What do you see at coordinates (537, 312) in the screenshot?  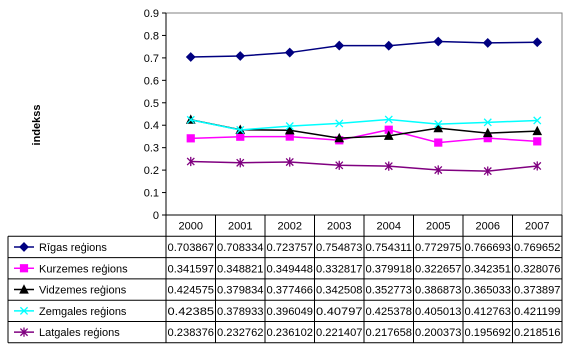 I see `data-table-cell: 0.421199` at bounding box center [537, 312].